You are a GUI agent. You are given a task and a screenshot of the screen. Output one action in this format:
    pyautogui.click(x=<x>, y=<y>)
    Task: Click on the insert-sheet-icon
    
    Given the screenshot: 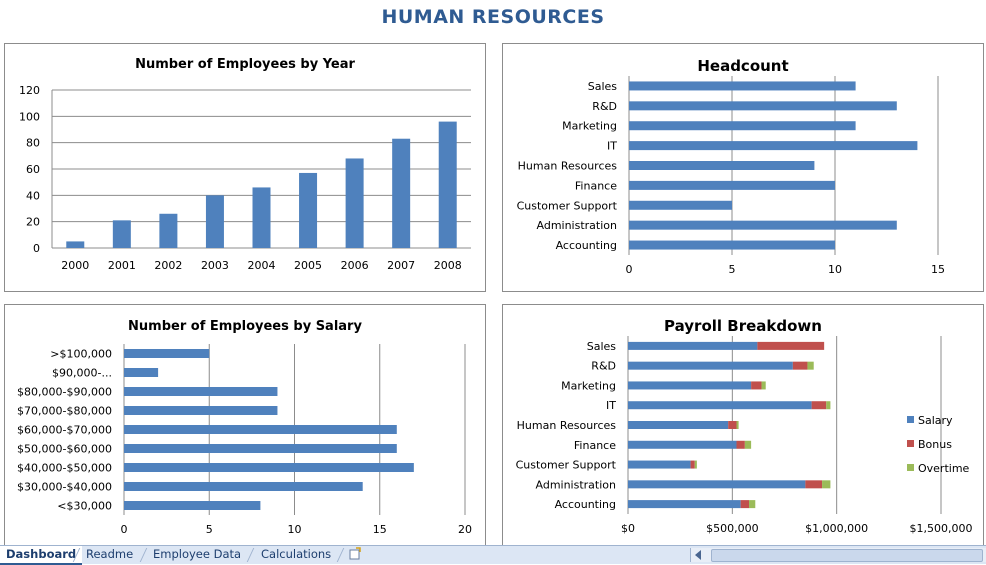 What is the action you would take?
    pyautogui.click(x=355, y=554)
    